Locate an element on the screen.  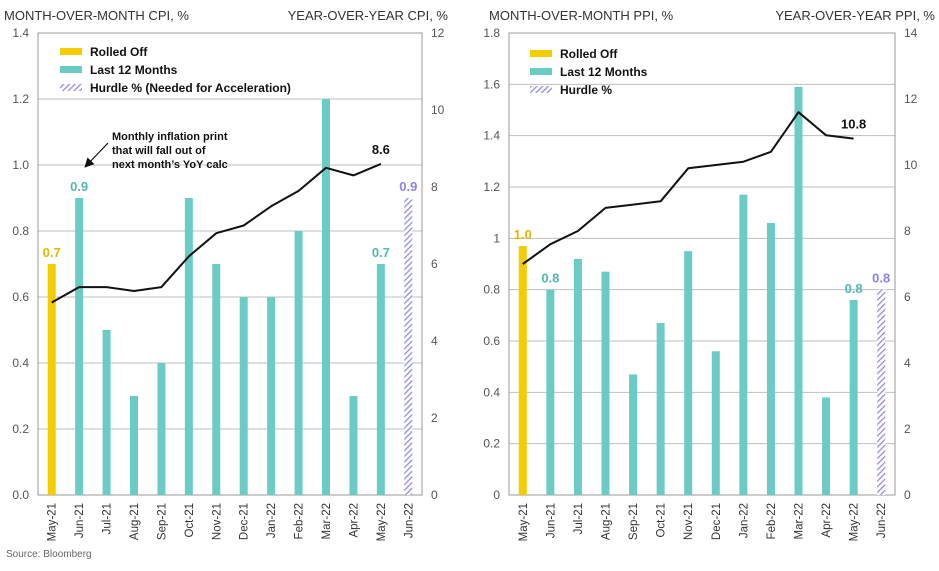
left-tick-label: 0.4 is located at coordinates (20, 363).